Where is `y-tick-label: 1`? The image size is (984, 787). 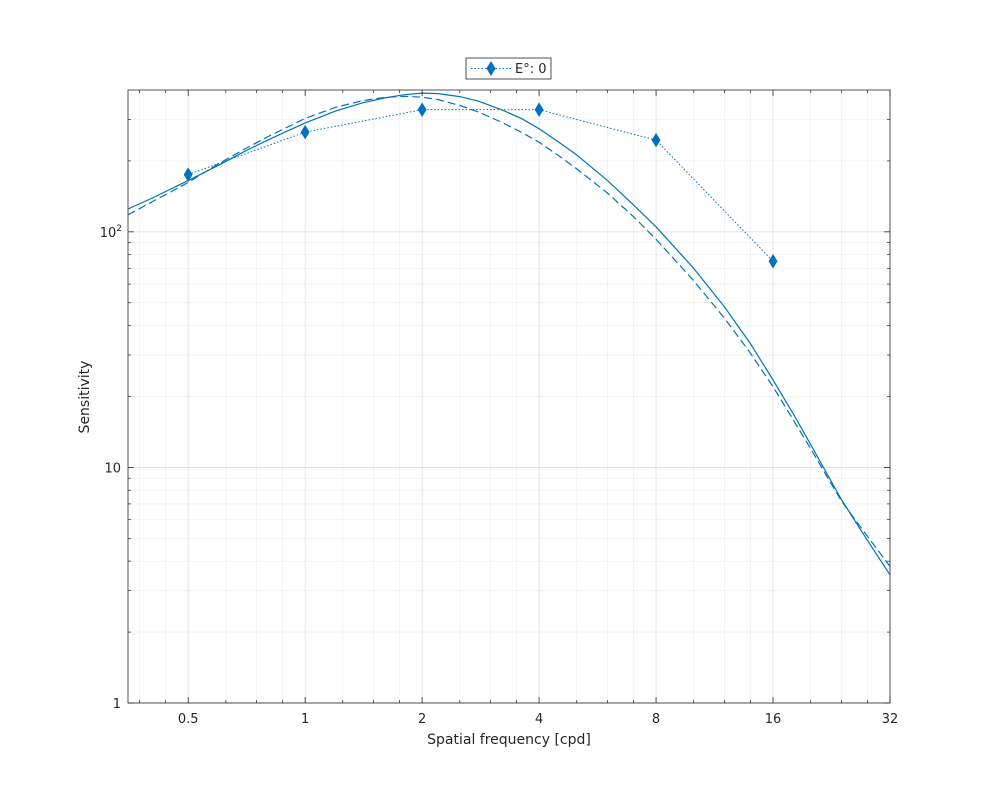
y-tick-label: 1 is located at coordinates (117, 704).